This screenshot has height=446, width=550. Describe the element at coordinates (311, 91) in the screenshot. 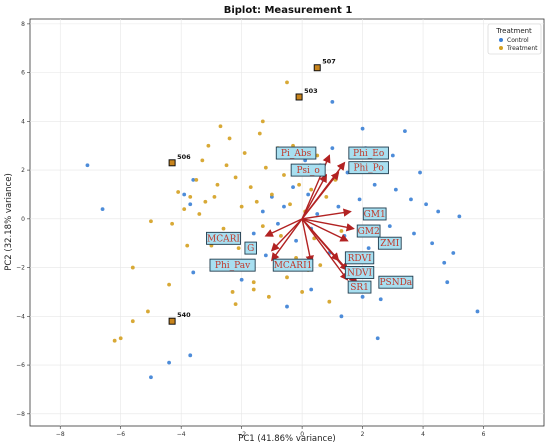

I see `outlier-label: 503` at that location.